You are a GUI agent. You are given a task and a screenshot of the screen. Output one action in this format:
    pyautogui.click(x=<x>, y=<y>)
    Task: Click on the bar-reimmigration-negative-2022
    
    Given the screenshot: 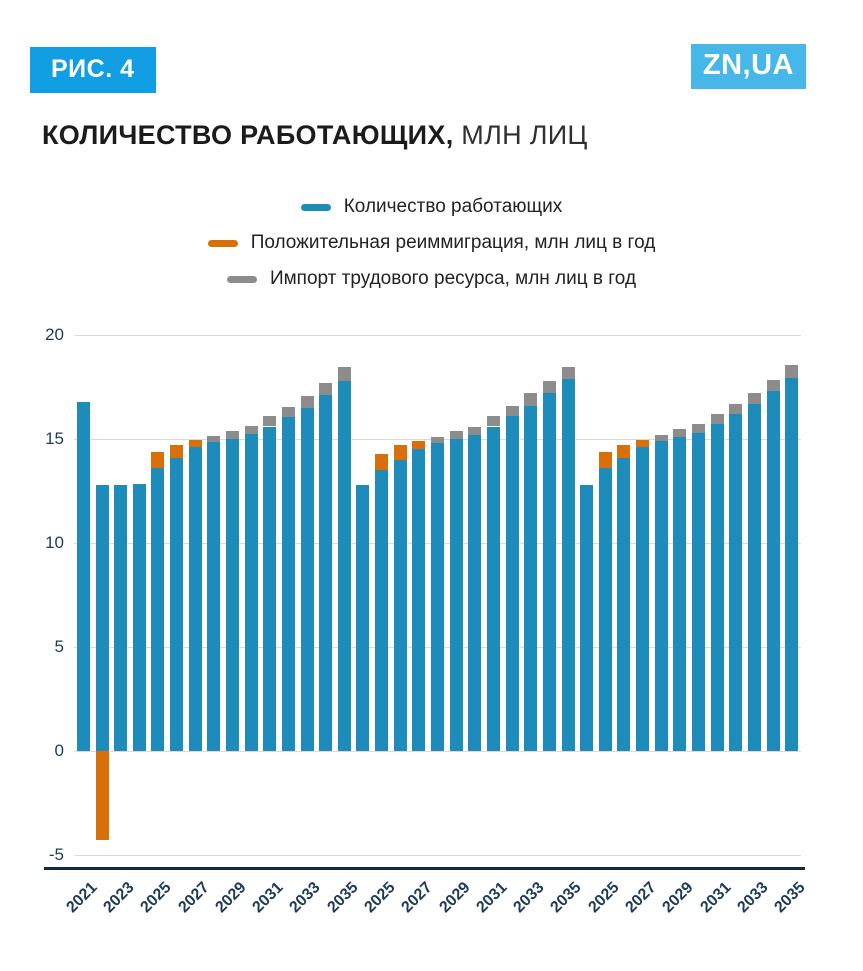 What is the action you would take?
    pyautogui.click(x=102, y=796)
    